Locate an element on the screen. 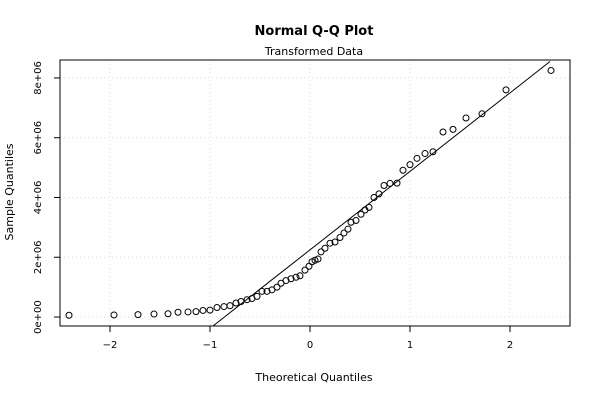  y-tick-label: 4e+06 is located at coordinates (38, 198).